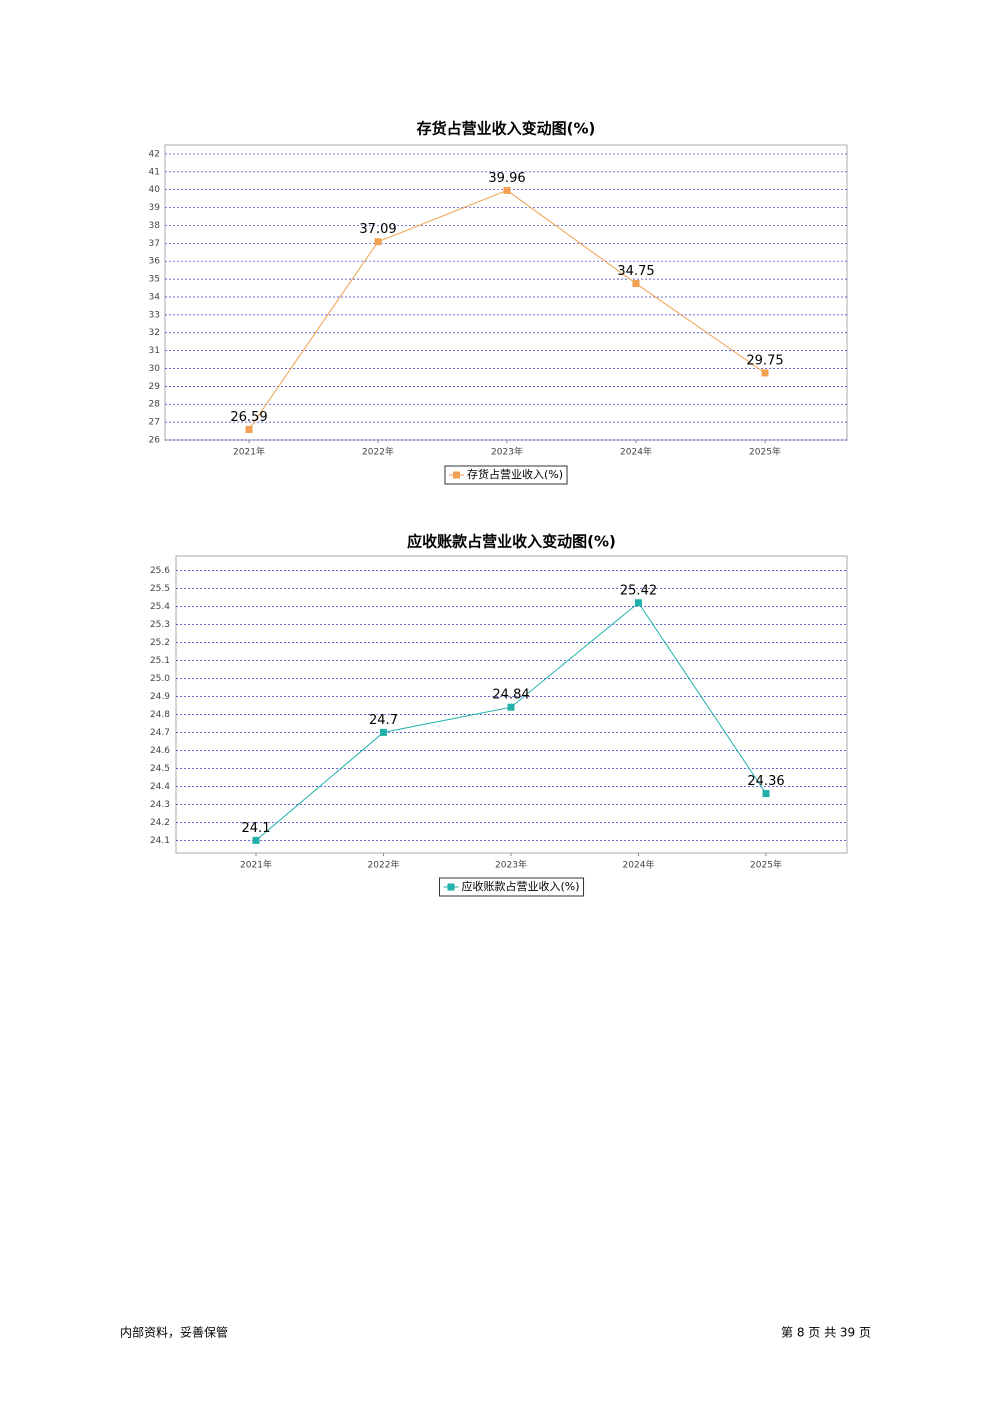 This screenshot has height=1403, width=992. What do you see at coordinates (154, 423) in the screenshot?
I see `y-tick-label: 27` at bounding box center [154, 423].